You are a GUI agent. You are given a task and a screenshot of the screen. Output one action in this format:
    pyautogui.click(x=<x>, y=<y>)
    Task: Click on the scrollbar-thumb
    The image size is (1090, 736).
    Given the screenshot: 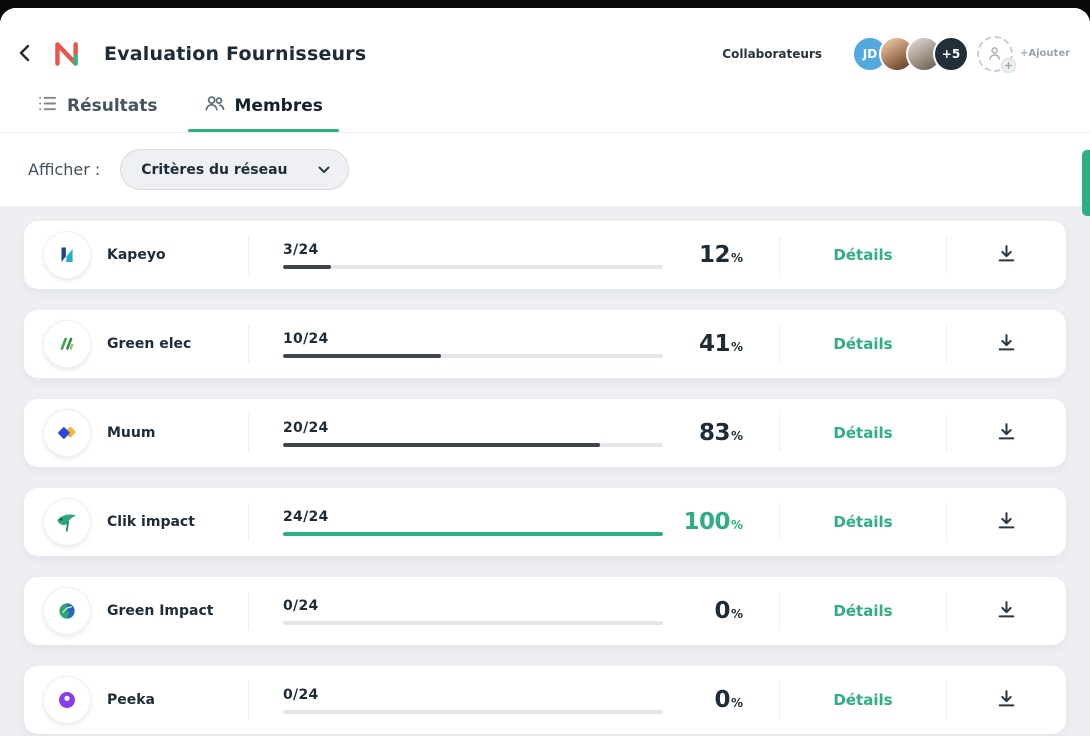 What is the action you would take?
    pyautogui.click(x=1086, y=183)
    